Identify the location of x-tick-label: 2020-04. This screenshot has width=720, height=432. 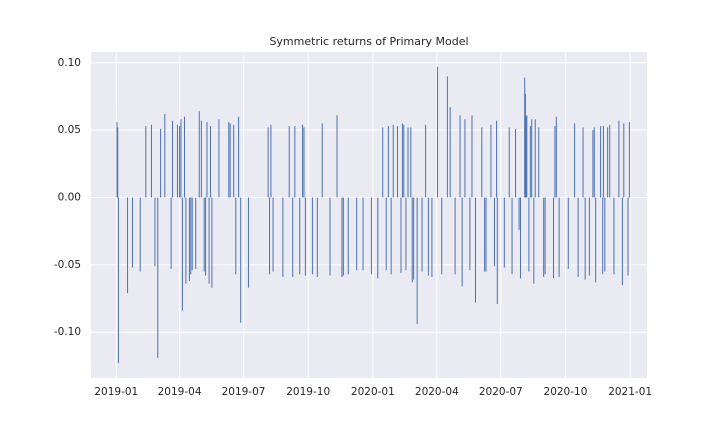
(437, 392).